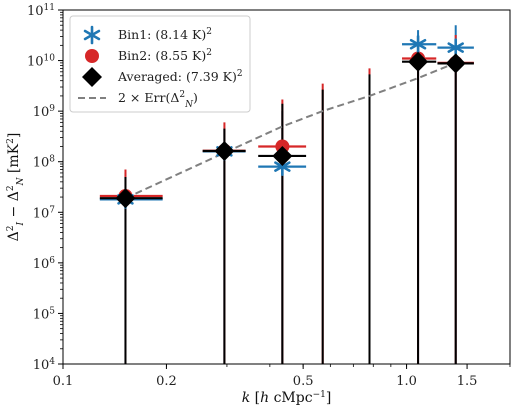  I want to click on x-tick-label: 1.5, so click(467, 381).